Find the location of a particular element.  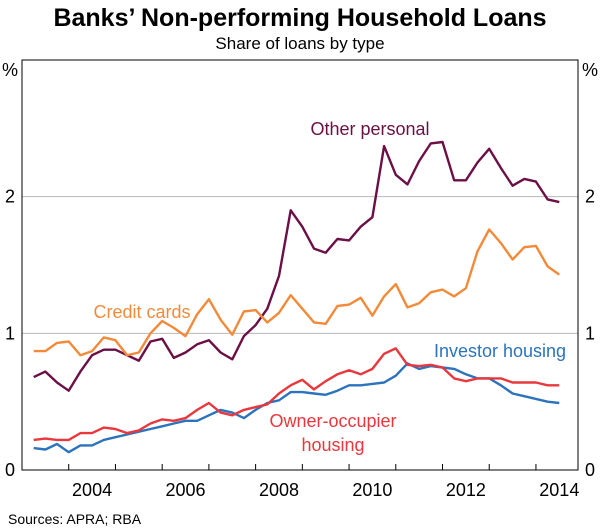

chart-subtitle: Share of loans by type is located at coordinates (299, 43).